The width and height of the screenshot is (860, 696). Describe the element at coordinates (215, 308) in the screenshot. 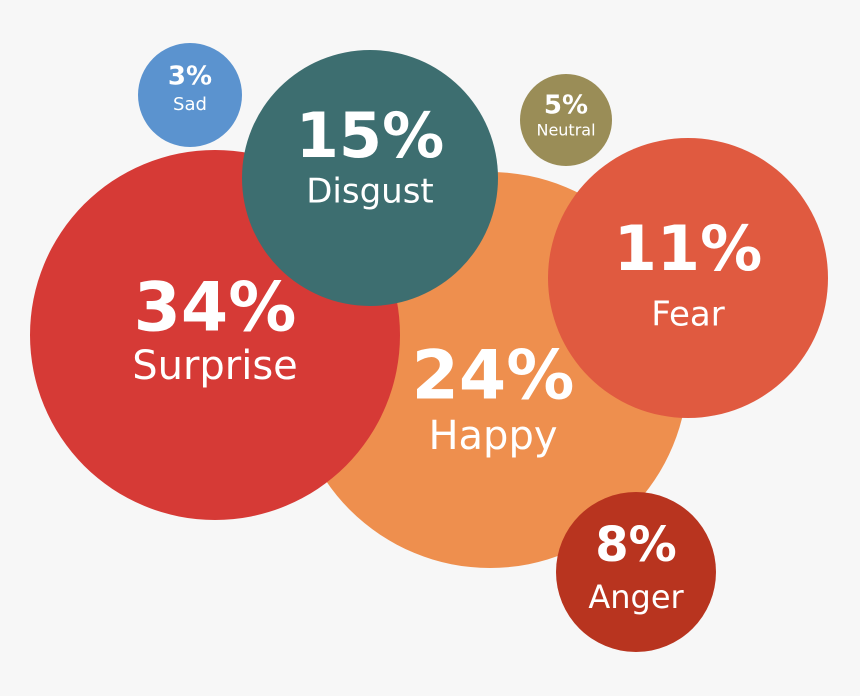

I see `value-label: 34%` at that location.